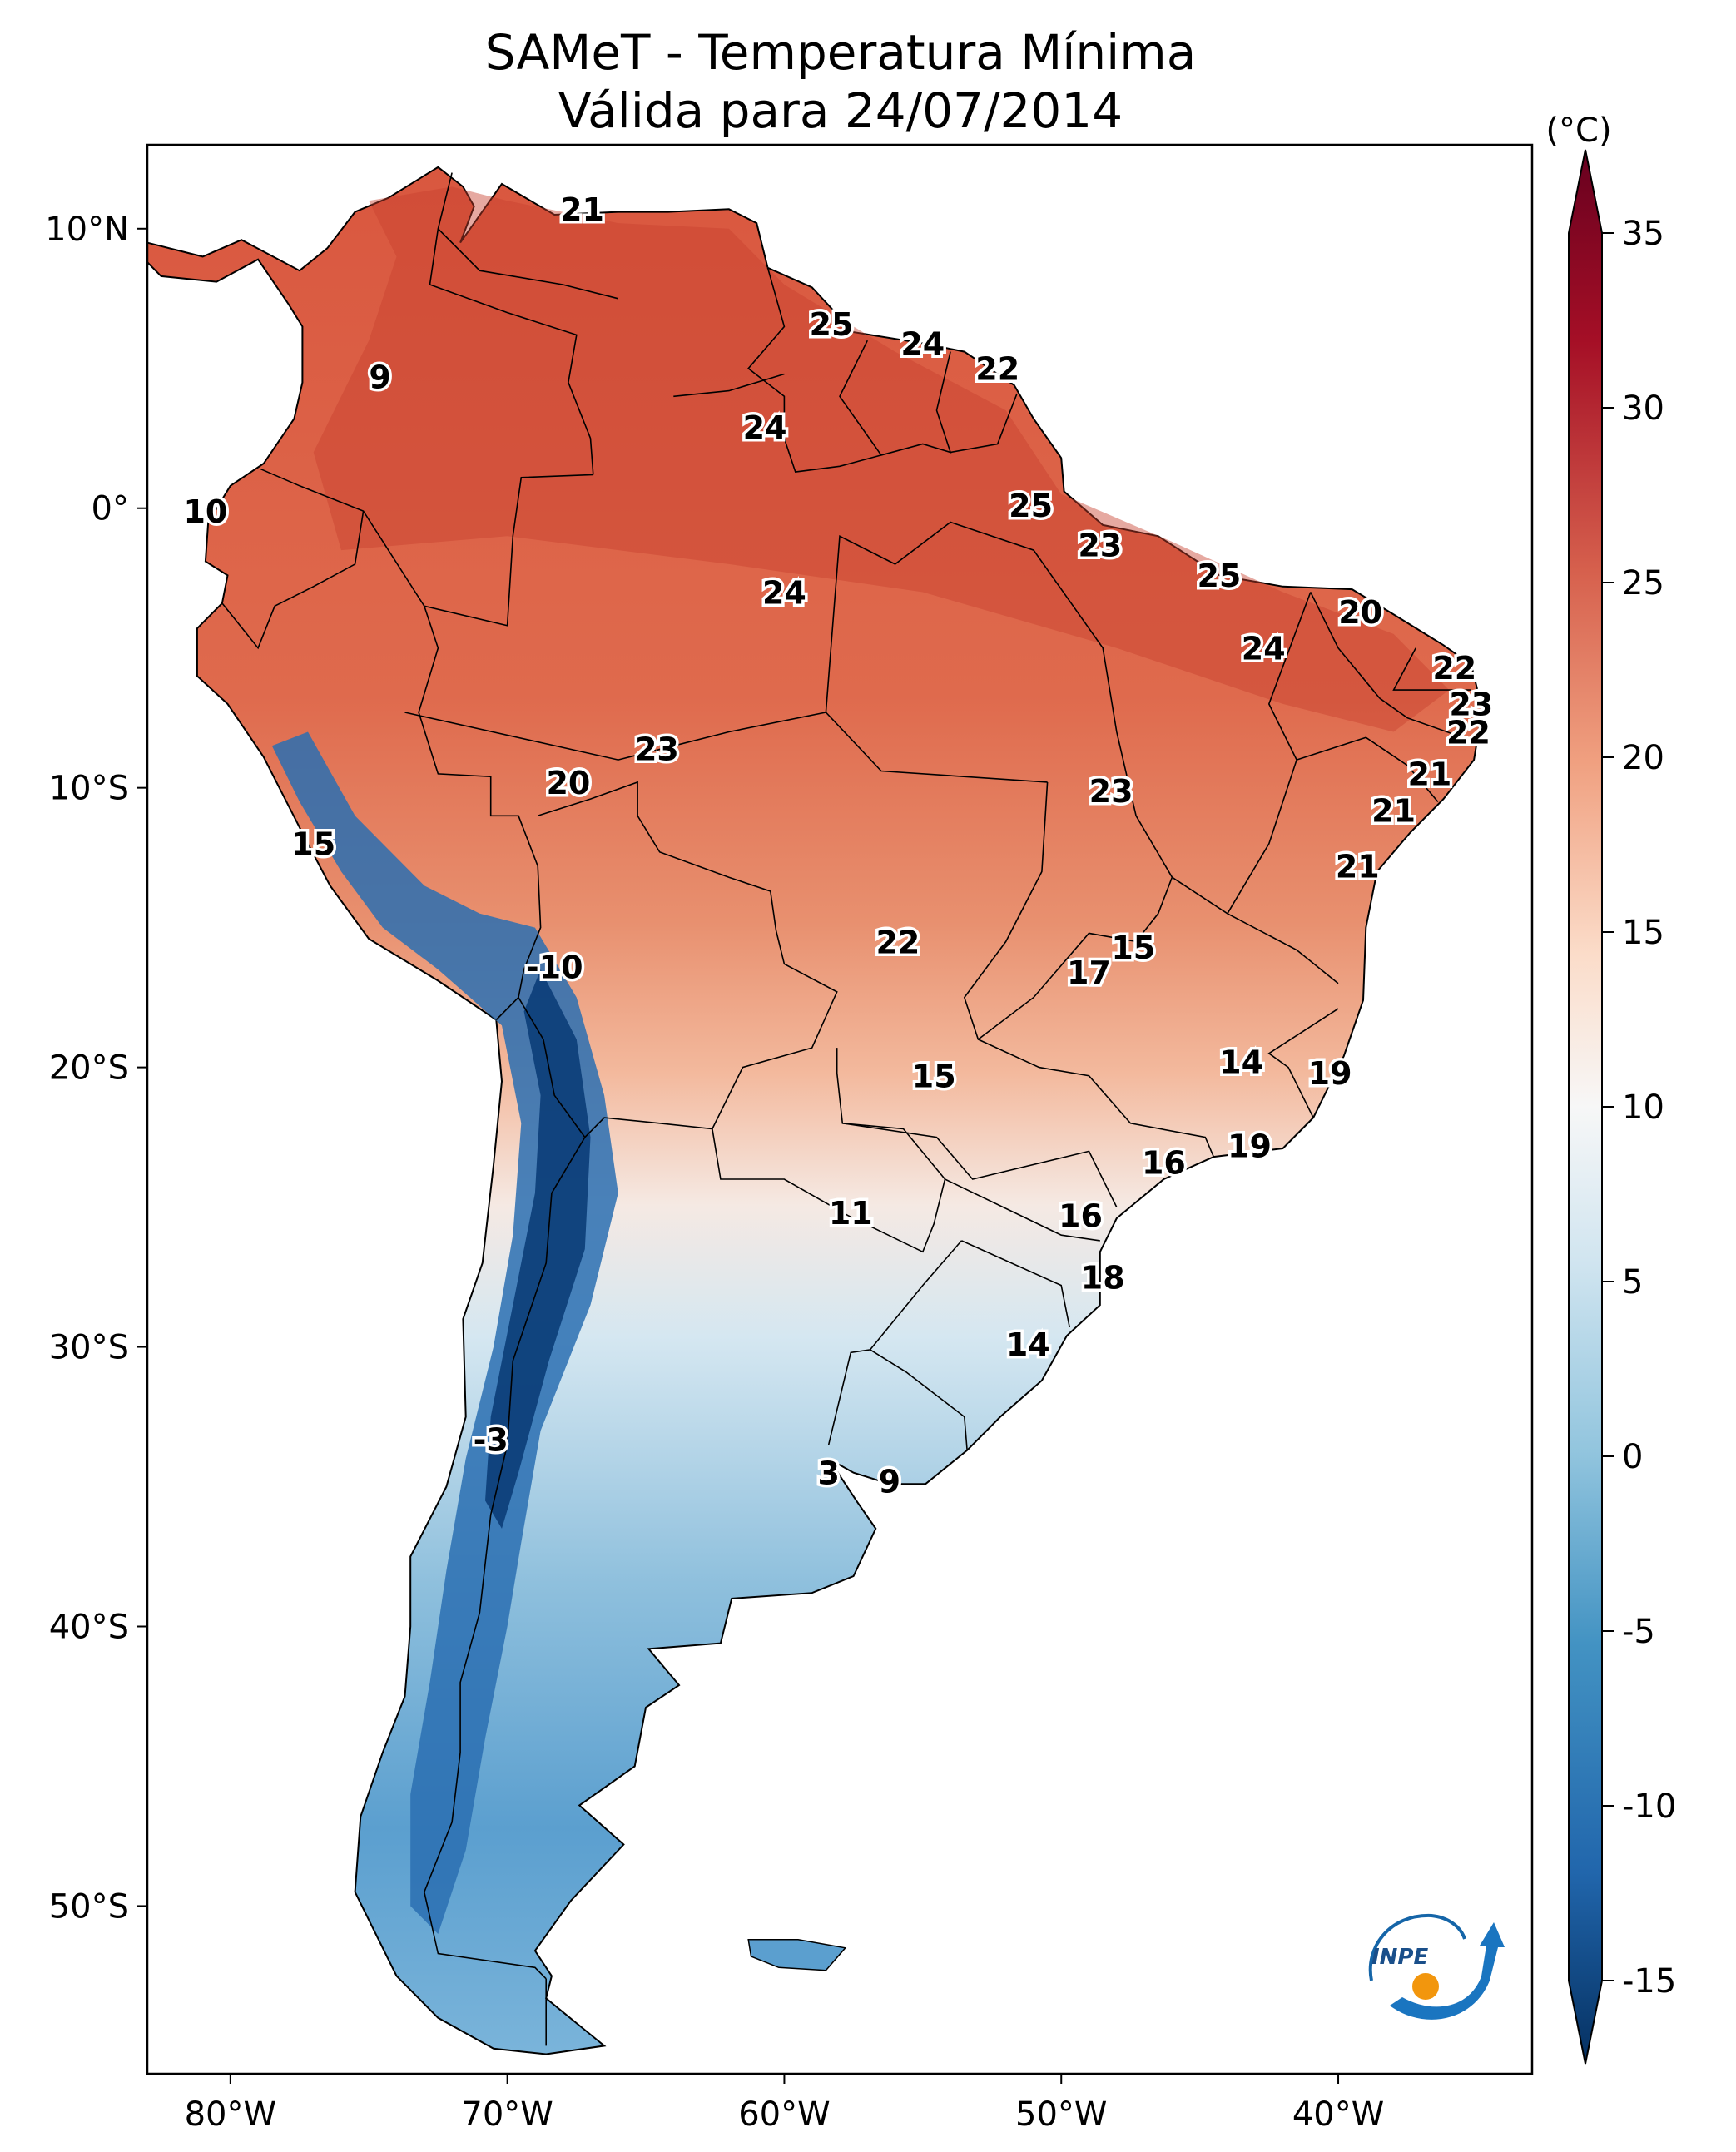 Image resolution: width=1736 pixels, height=2152 pixels. Describe the element at coordinates (1585, 1107) in the screenshot. I see `colorbar-body` at that location.